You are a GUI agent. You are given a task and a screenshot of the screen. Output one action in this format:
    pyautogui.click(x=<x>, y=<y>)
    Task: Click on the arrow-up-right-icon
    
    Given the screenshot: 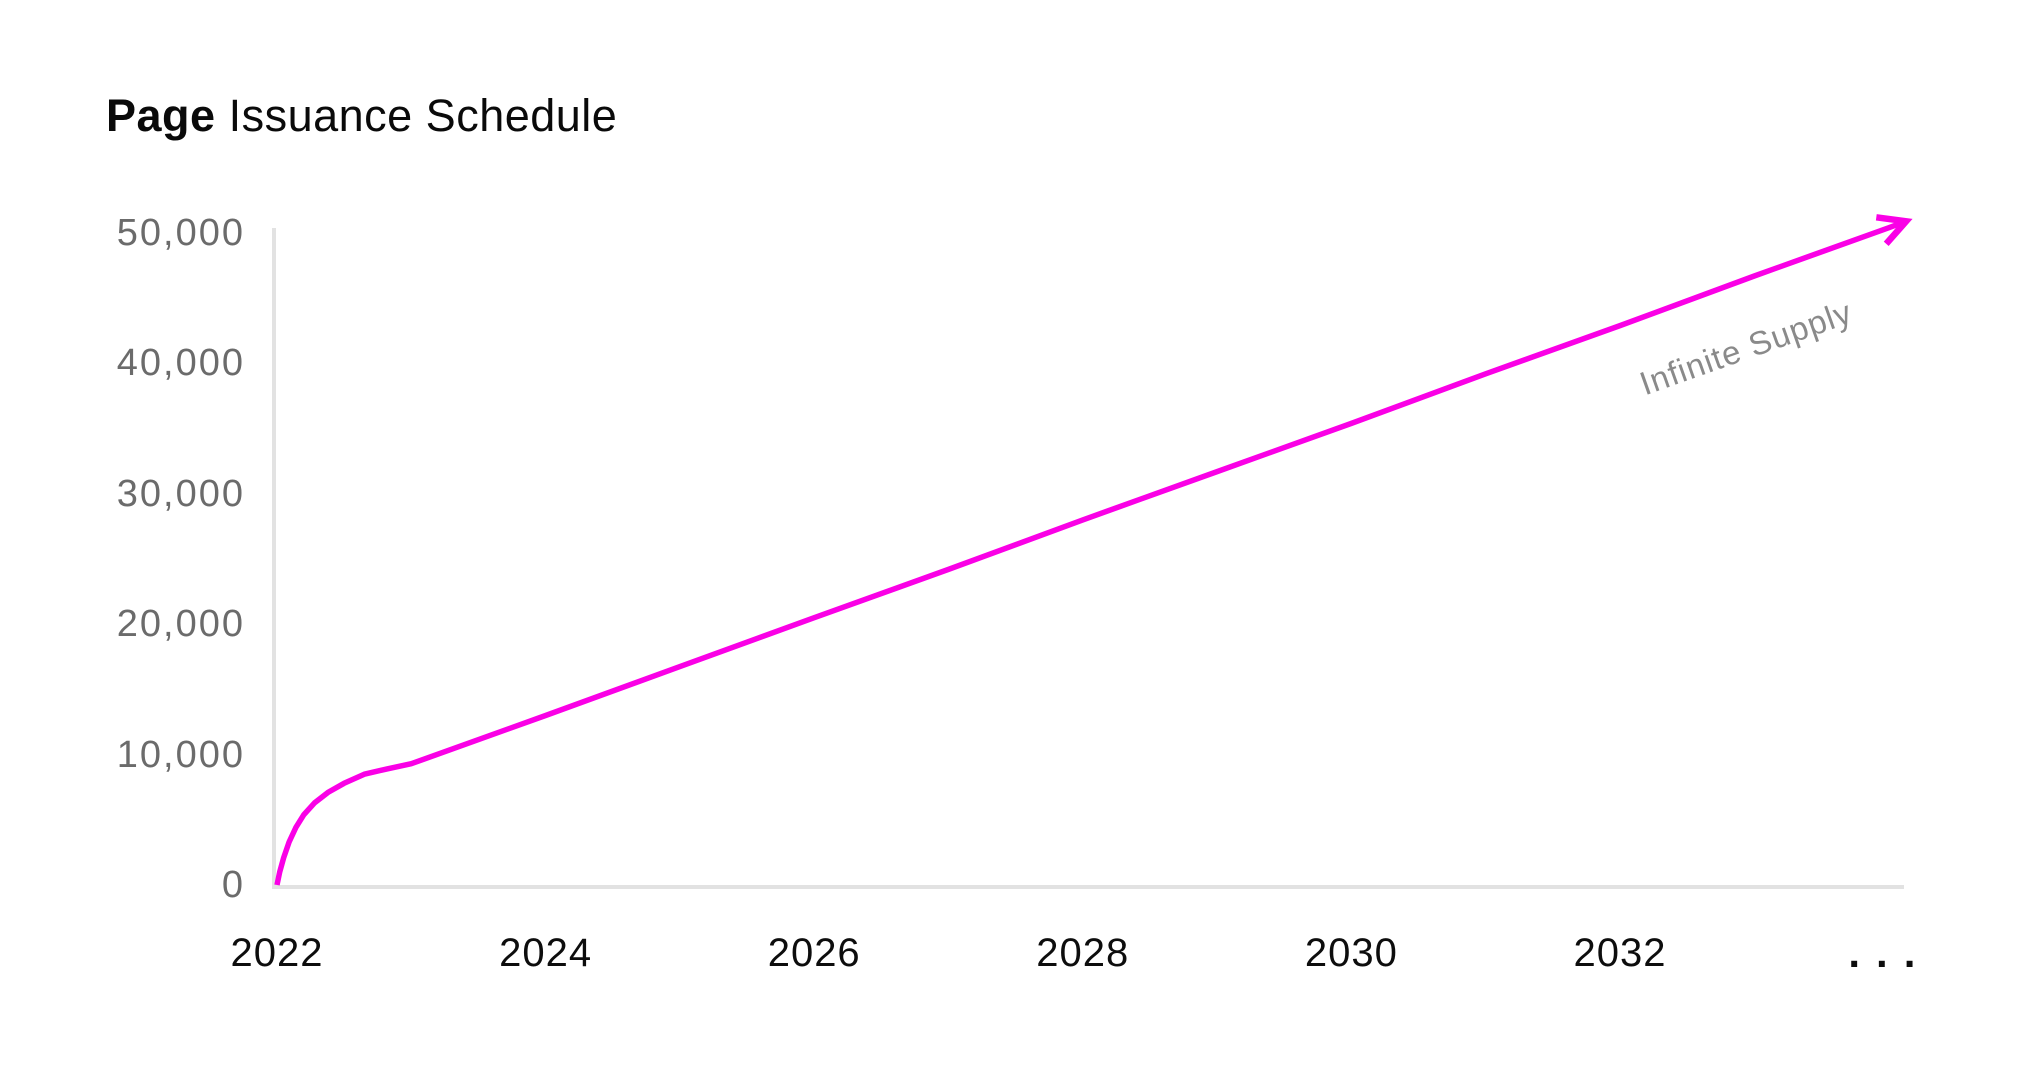 What is the action you would take?
    pyautogui.click(x=1894, y=230)
    